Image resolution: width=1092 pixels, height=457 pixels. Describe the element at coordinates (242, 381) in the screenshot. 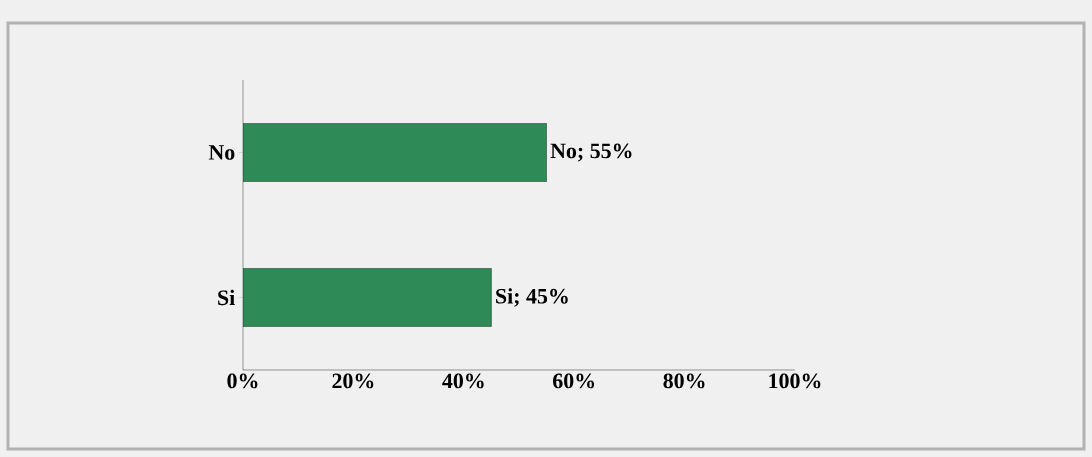

I see `x-tick-label: 0%` at that location.